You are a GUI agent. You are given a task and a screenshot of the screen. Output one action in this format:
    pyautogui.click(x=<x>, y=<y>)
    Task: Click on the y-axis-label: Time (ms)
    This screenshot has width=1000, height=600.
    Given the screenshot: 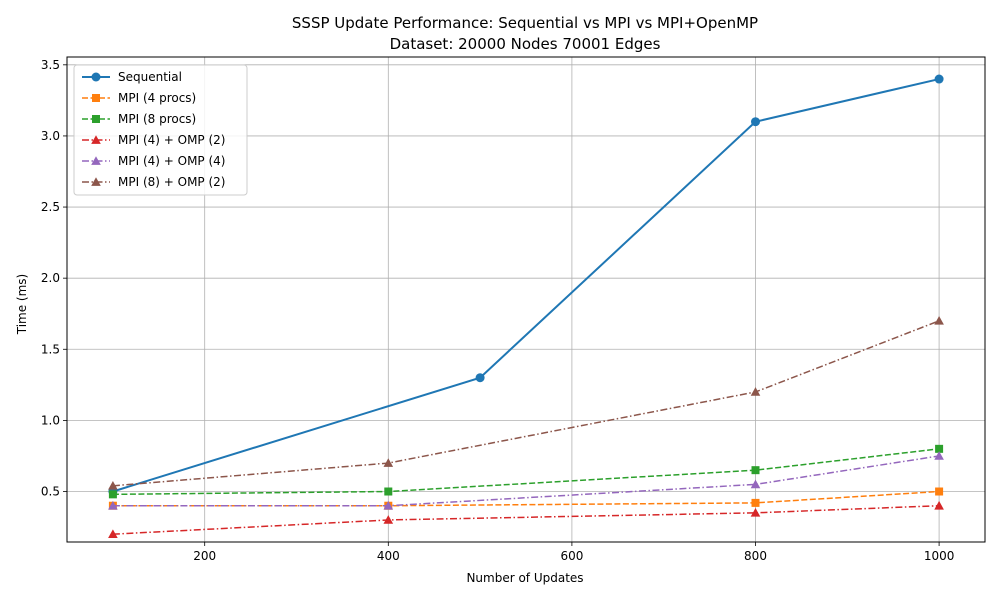 What is the action you would take?
    pyautogui.click(x=22, y=305)
    